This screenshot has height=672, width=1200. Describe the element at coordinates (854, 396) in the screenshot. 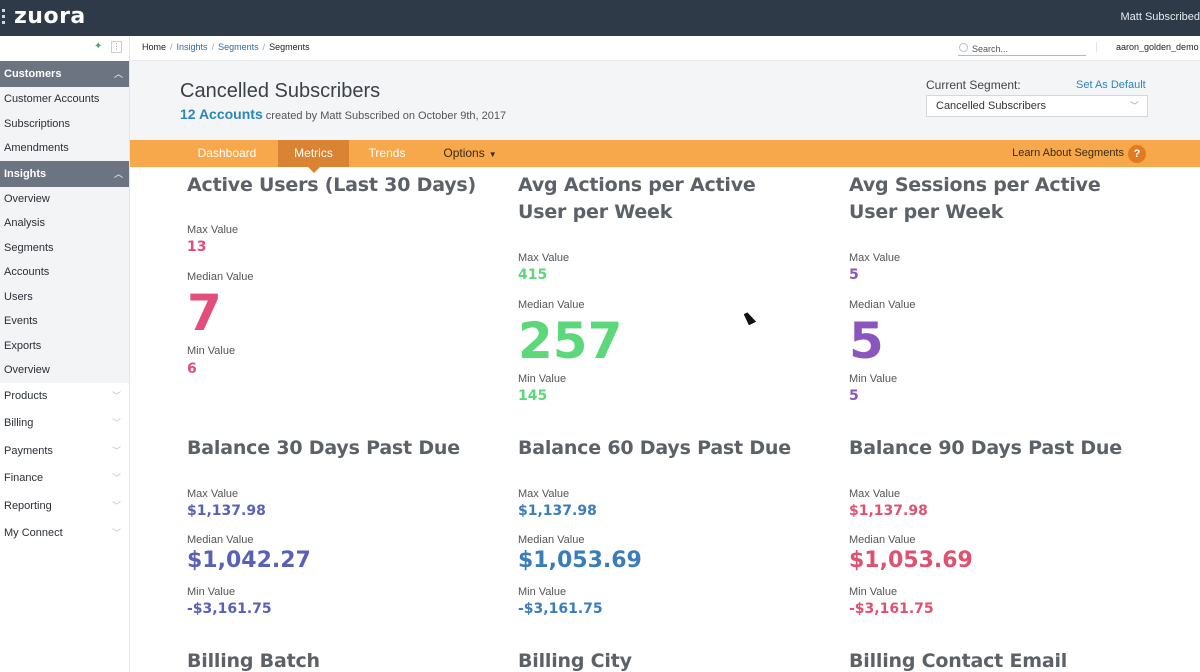

I see `min-value: 5` at that location.